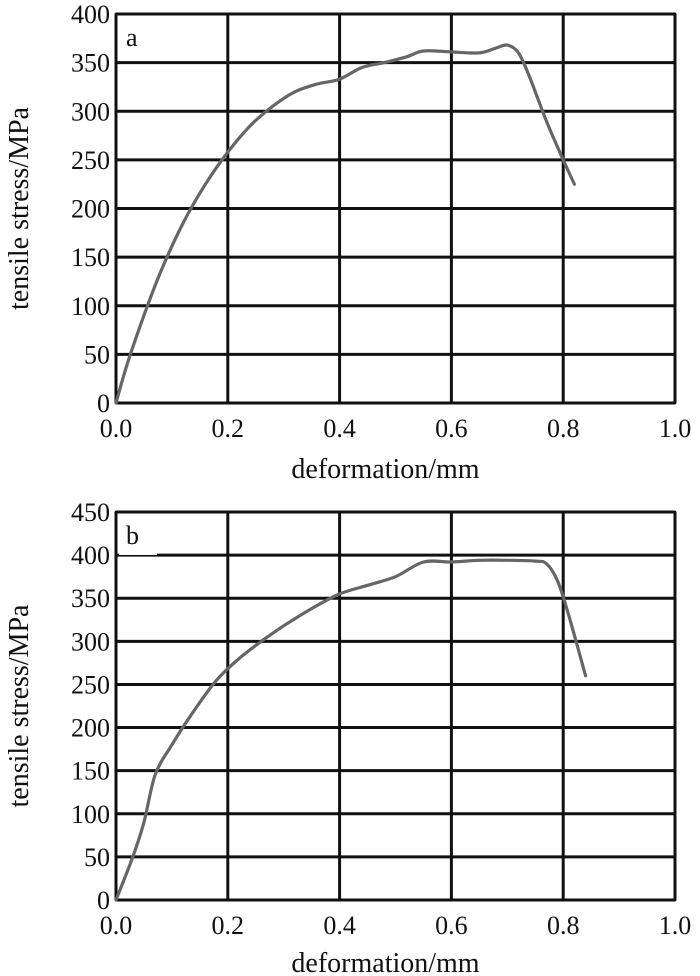 The height and width of the screenshot is (976, 700). I want to click on panel-label: a, so click(132, 37).